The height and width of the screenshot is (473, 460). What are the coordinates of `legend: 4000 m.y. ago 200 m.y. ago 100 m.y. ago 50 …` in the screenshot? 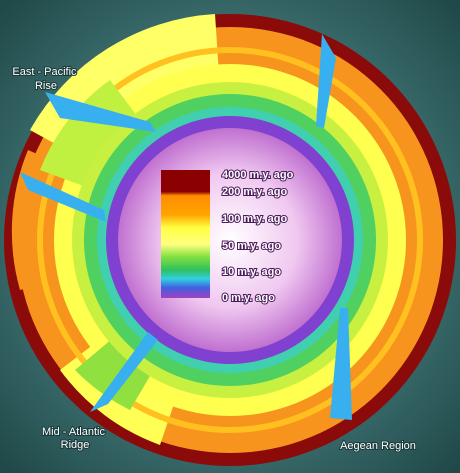 It's located at (258, 236).